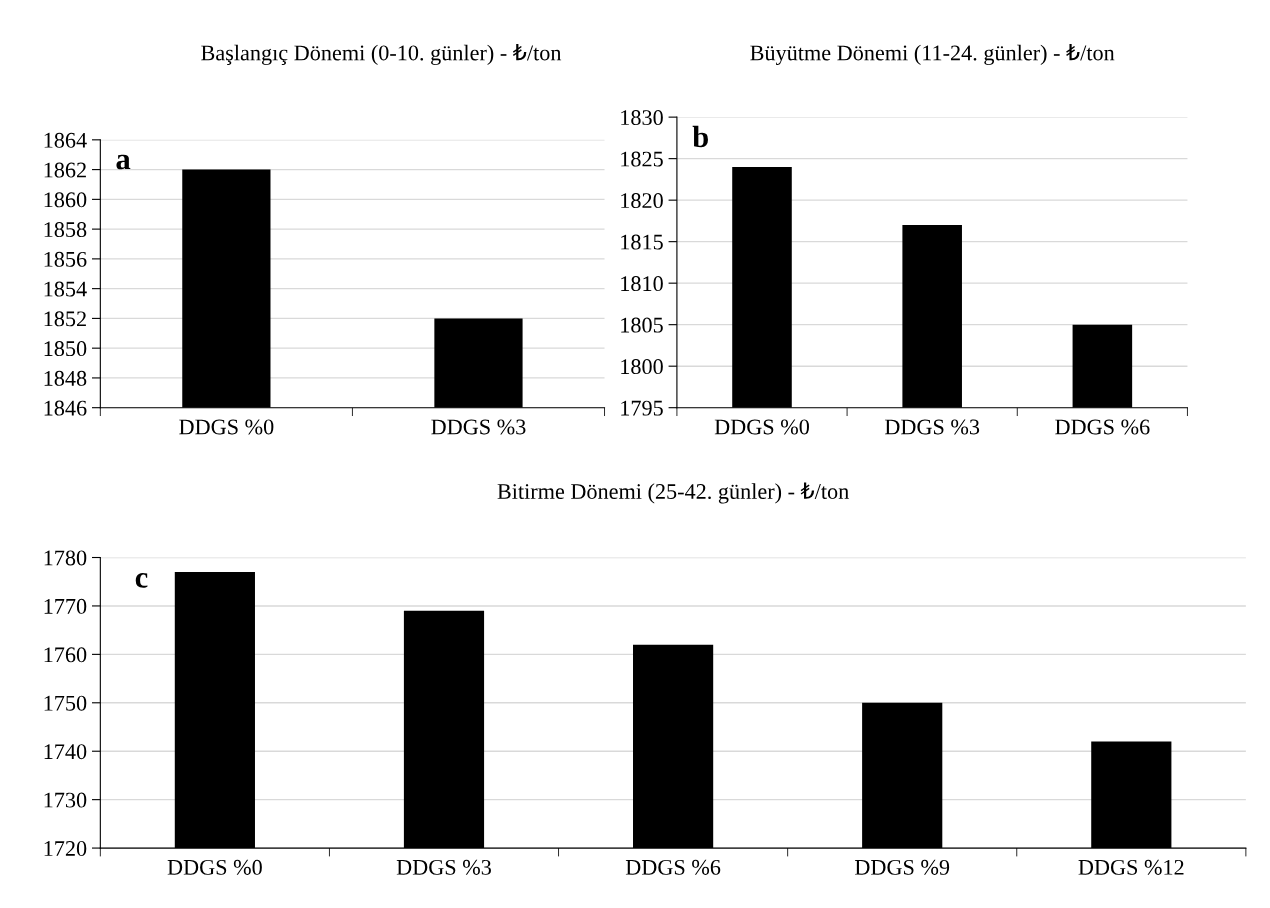 The image size is (1270, 908). I want to click on y-tick-label: 1846, so click(65, 408).